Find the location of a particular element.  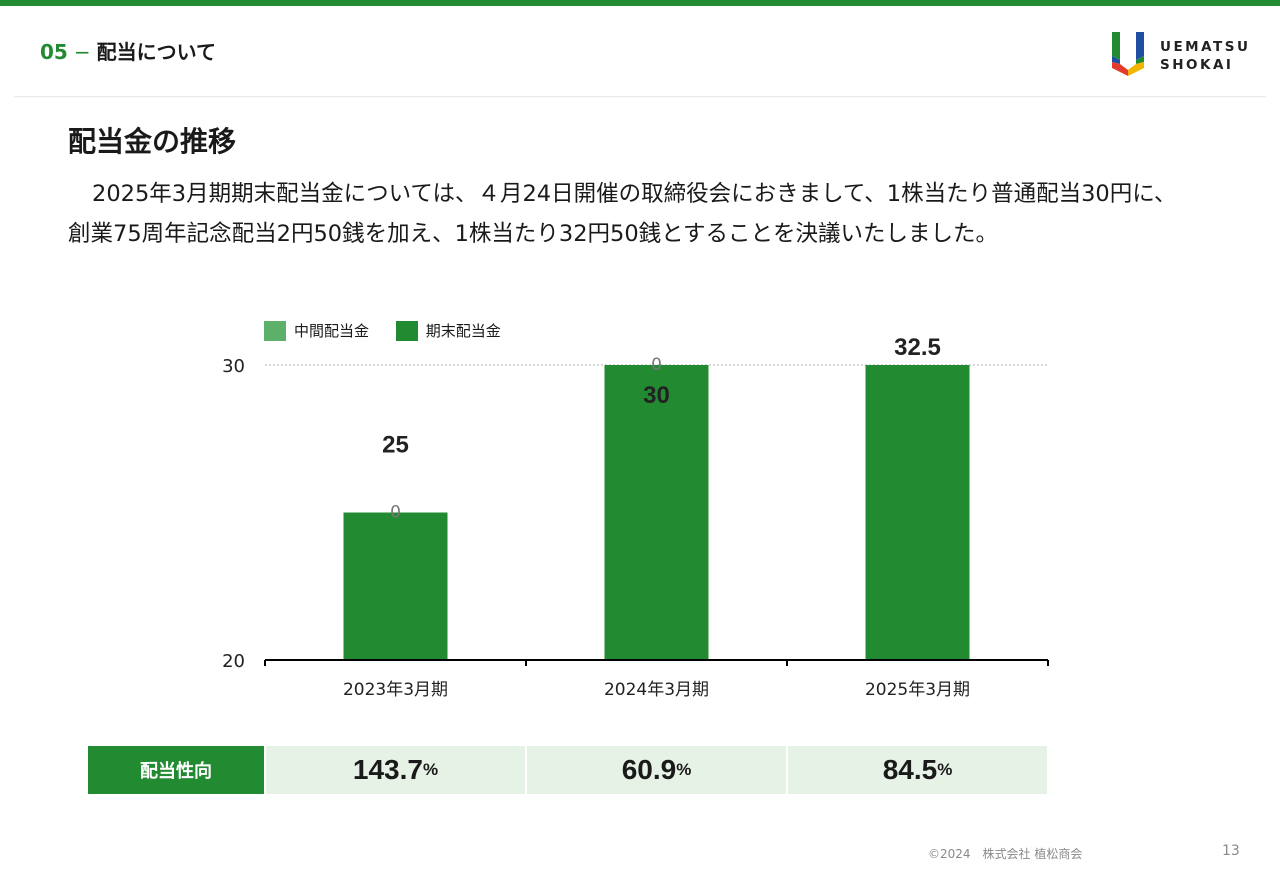

payout-ratio-cell: 143.7% is located at coordinates (395, 770).